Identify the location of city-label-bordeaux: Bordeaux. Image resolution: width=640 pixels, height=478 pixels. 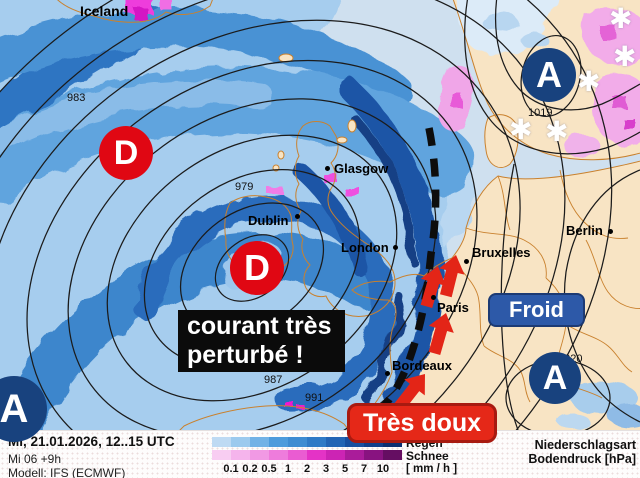
(422, 365).